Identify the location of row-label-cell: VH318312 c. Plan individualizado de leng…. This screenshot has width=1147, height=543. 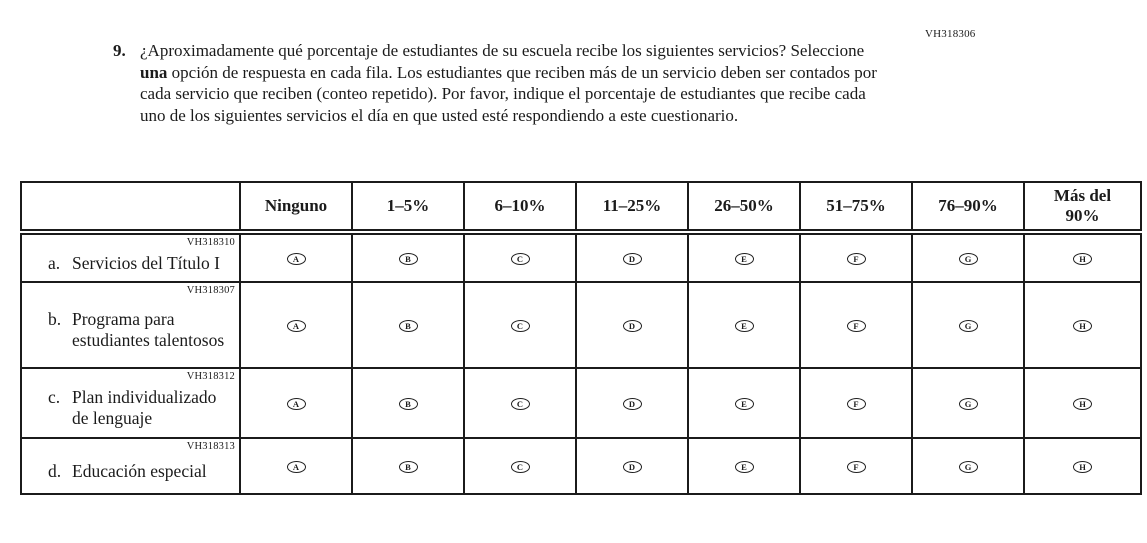
(130, 403).